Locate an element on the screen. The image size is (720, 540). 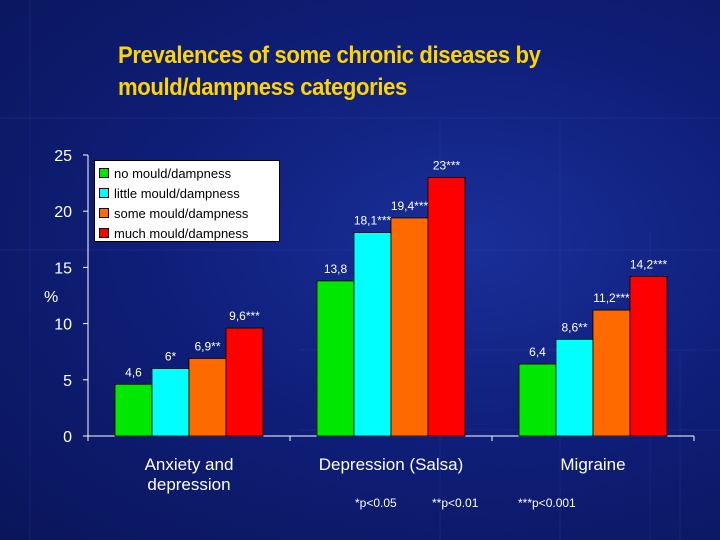
footnote-p0001: ***p<0.001 is located at coordinates (547, 503).